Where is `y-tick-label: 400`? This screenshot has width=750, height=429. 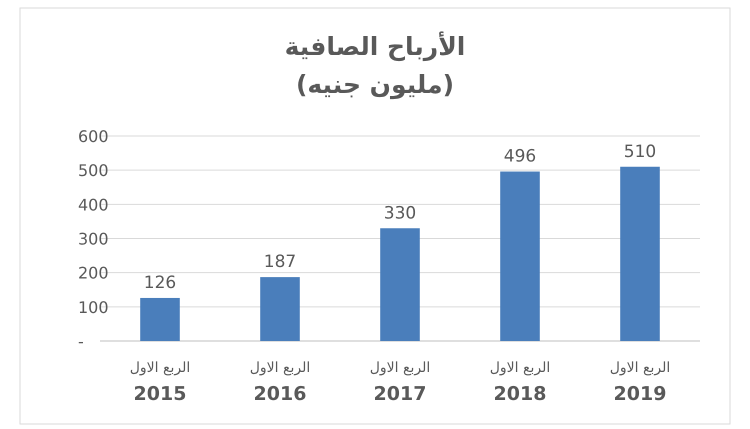 y-tick-label: 400 is located at coordinates (93, 204).